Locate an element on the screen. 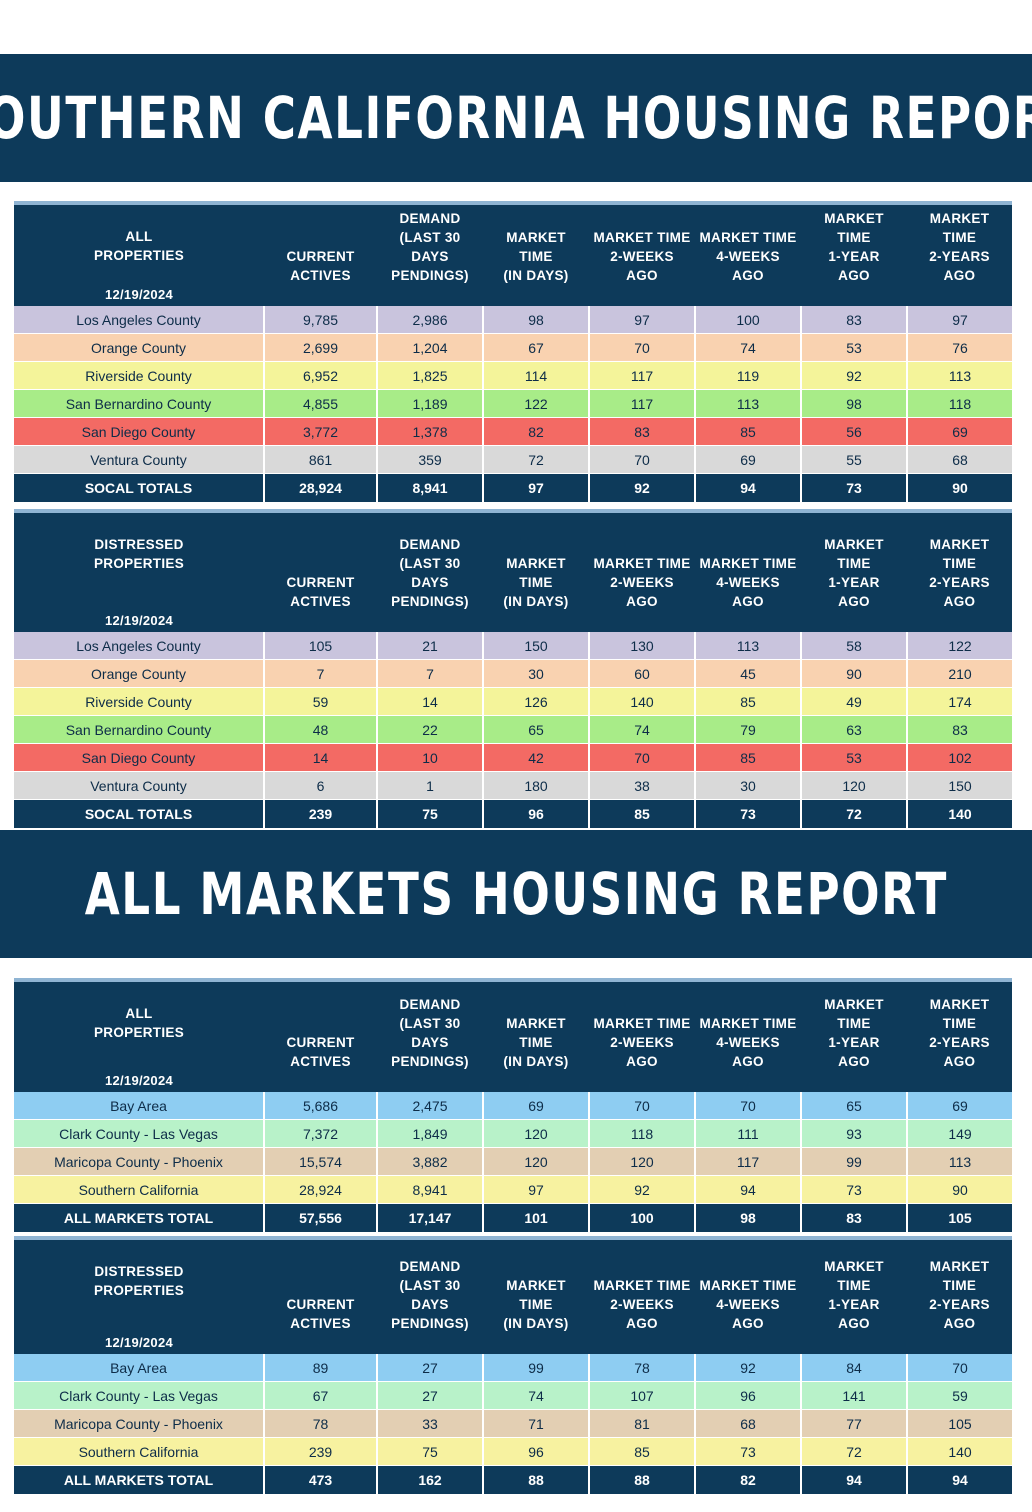 This screenshot has height=1512, width=1032. total-current: 57,556 is located at coordinates (321, 1218).